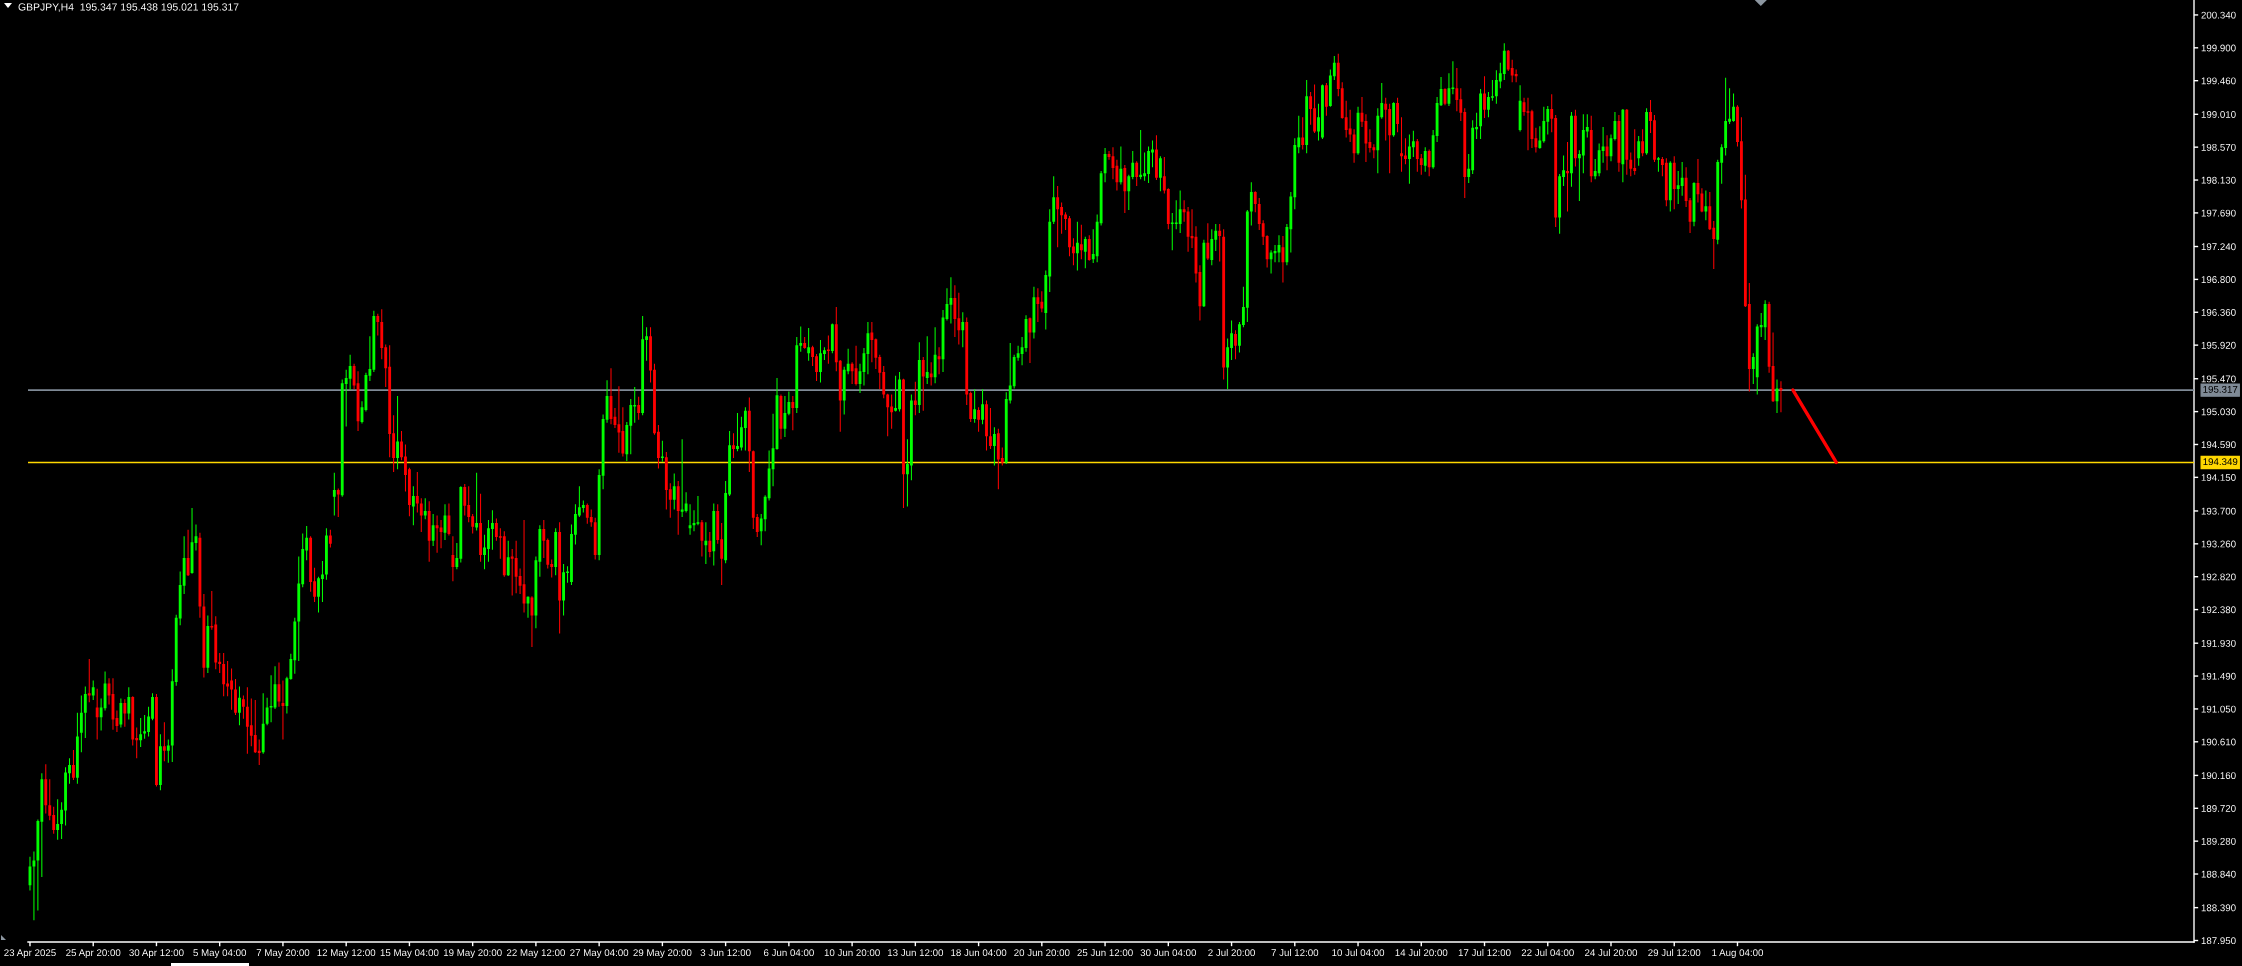  Describe the element at coordinates (2218, 247) in the screenshot. I see `y-tick-label: 197.240` at that location.